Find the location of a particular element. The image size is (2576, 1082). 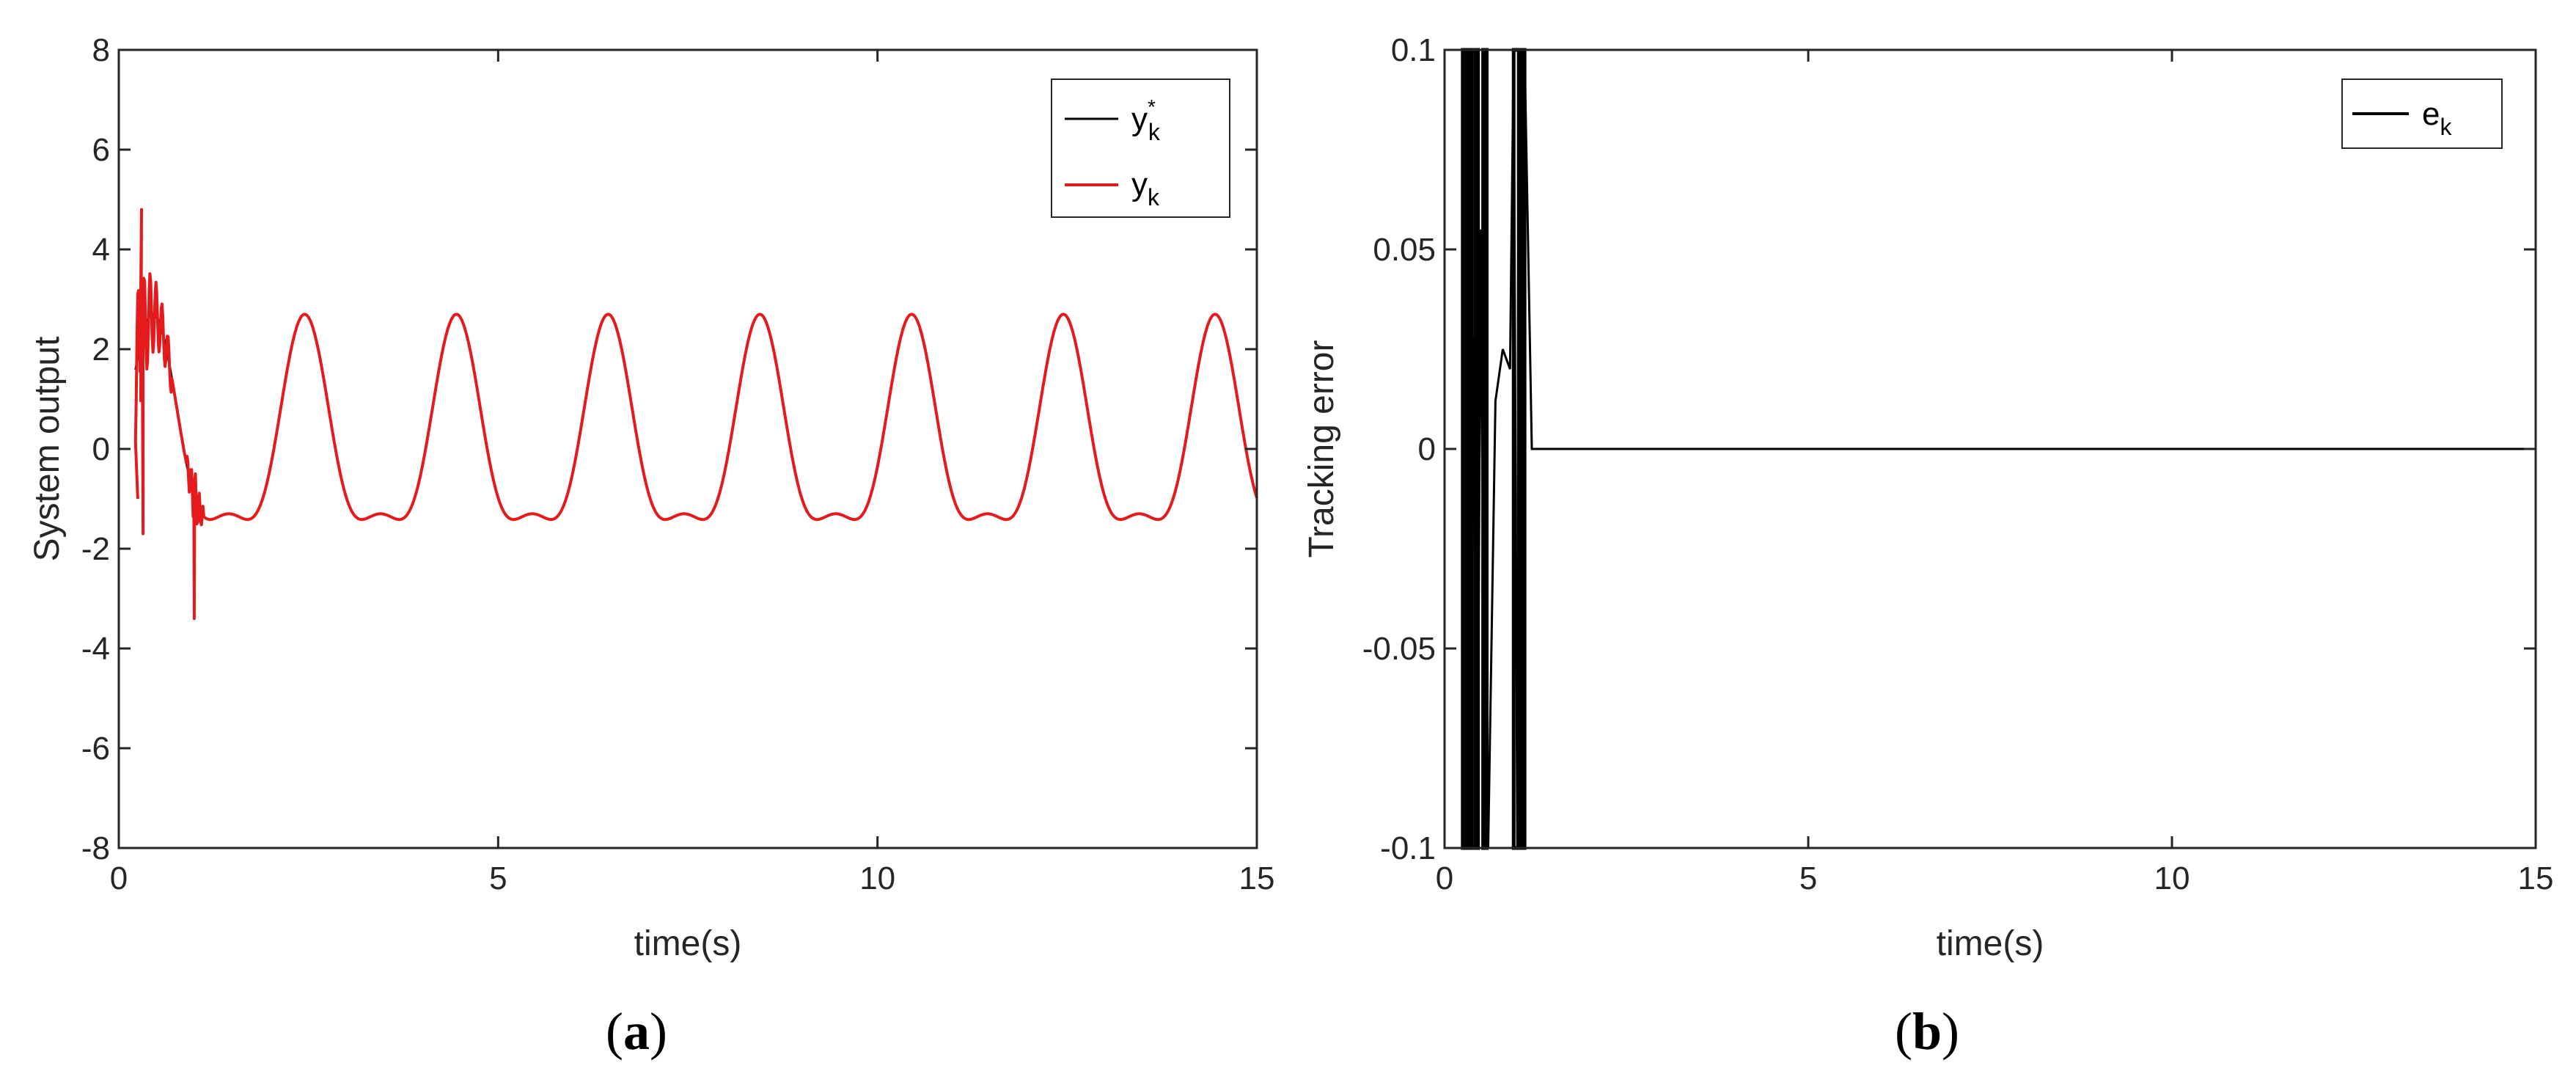

ytick-label-a-0: 8 is located at coordinates (101, 50).